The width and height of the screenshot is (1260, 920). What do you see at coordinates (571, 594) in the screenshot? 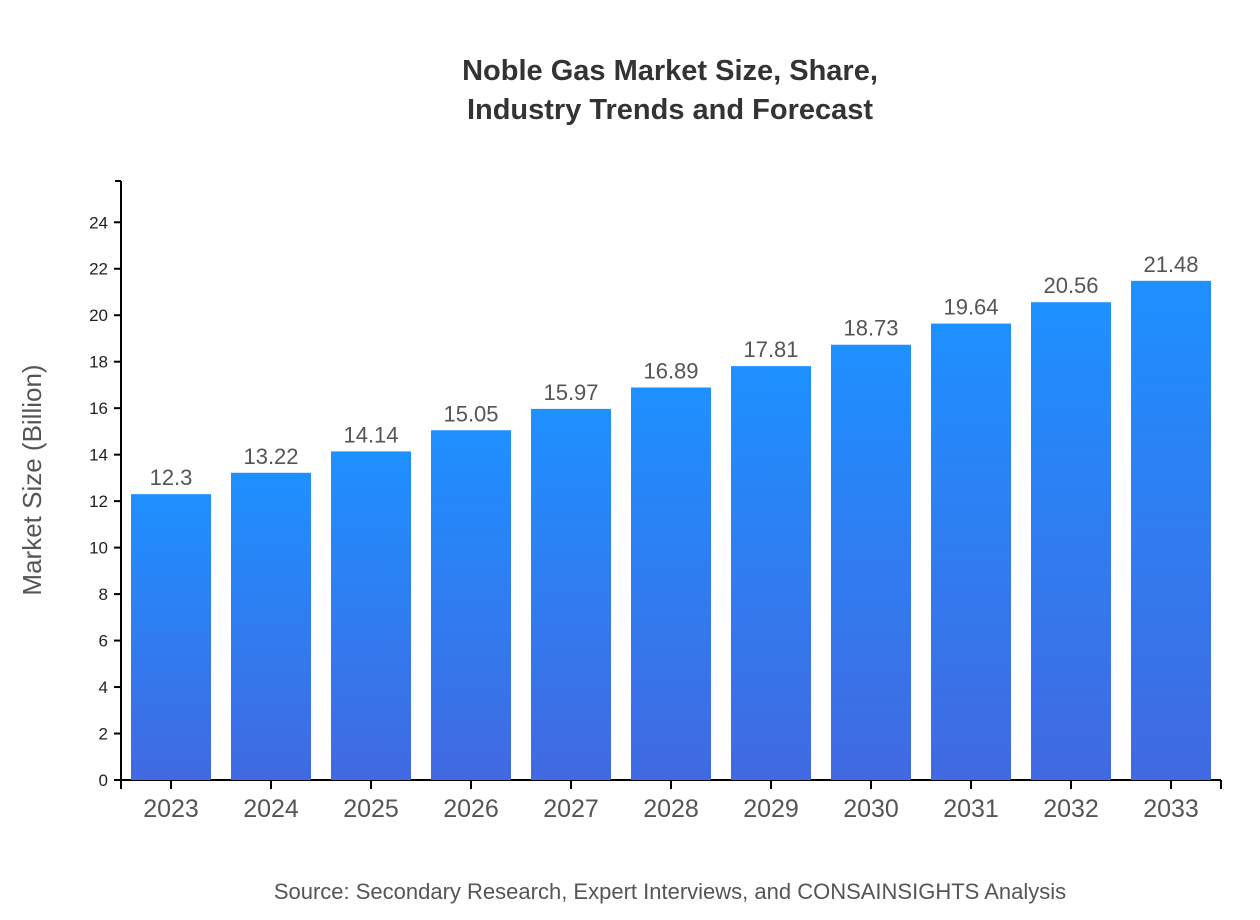
I see `bar-2027` at bounding box center [571, 594].